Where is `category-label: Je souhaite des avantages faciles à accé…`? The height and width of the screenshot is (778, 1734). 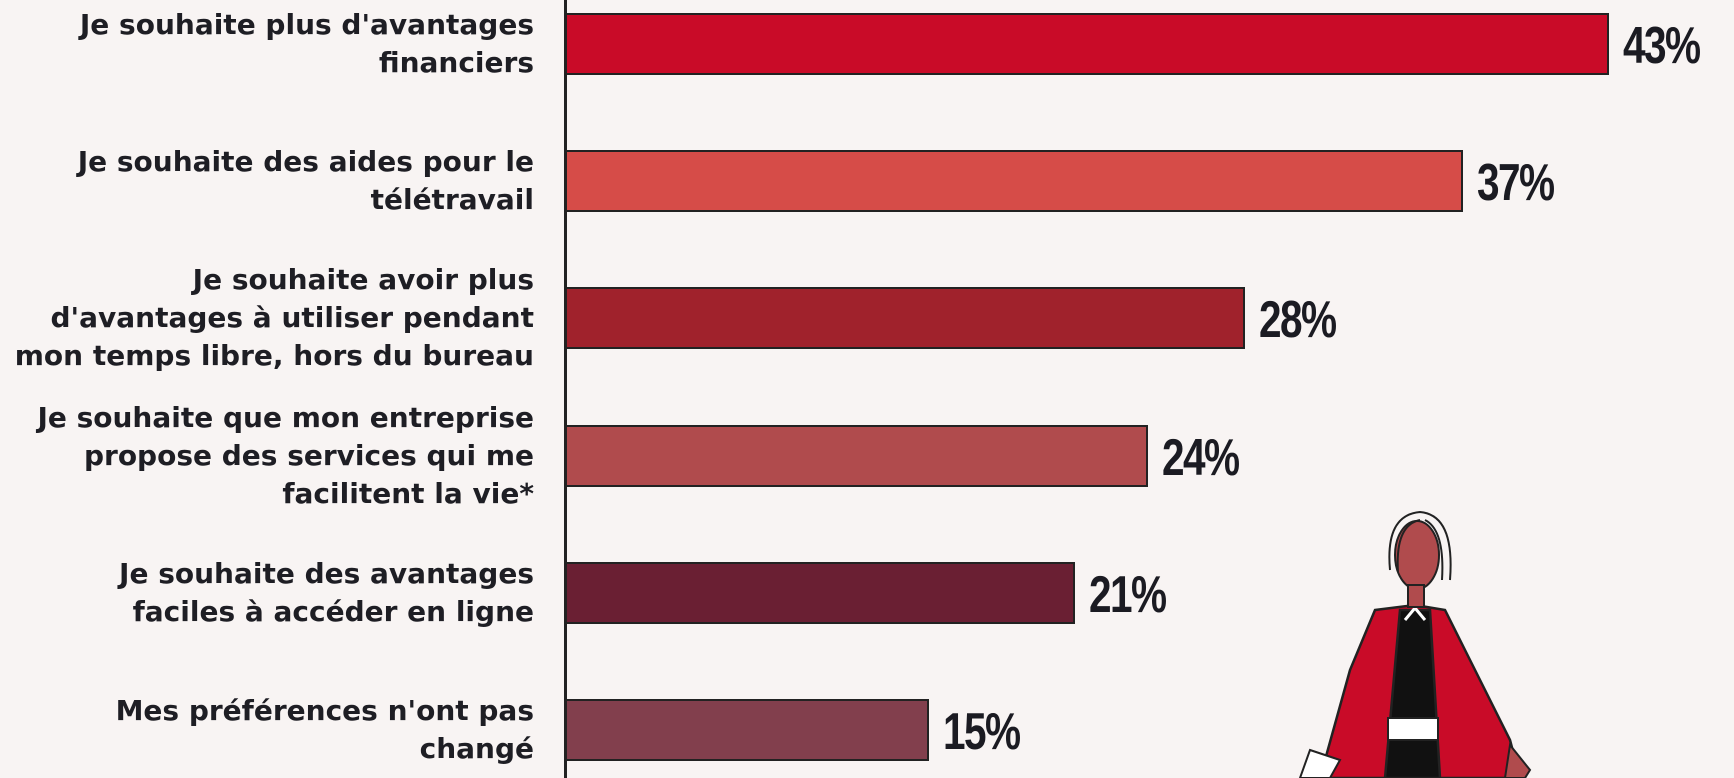 category-label: Je souhaite des avantages faciles à accé… is located at coordinates (326, 592).